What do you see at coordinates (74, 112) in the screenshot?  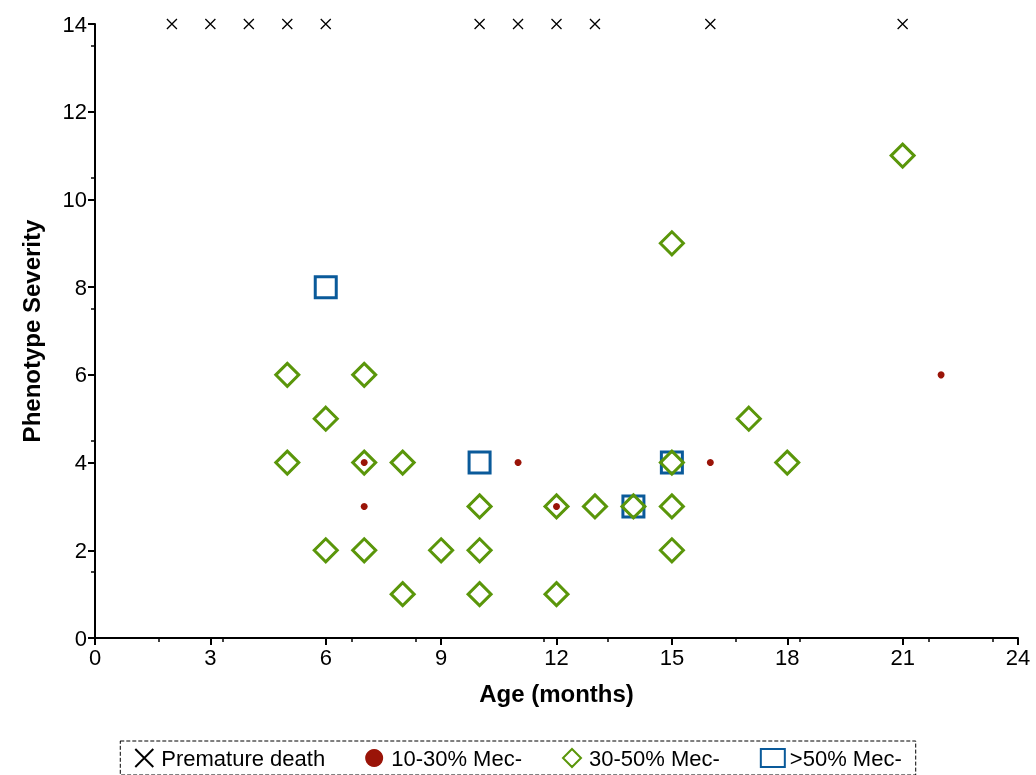 I see `y-tick-label: 12` at bounding box center [74, 112].